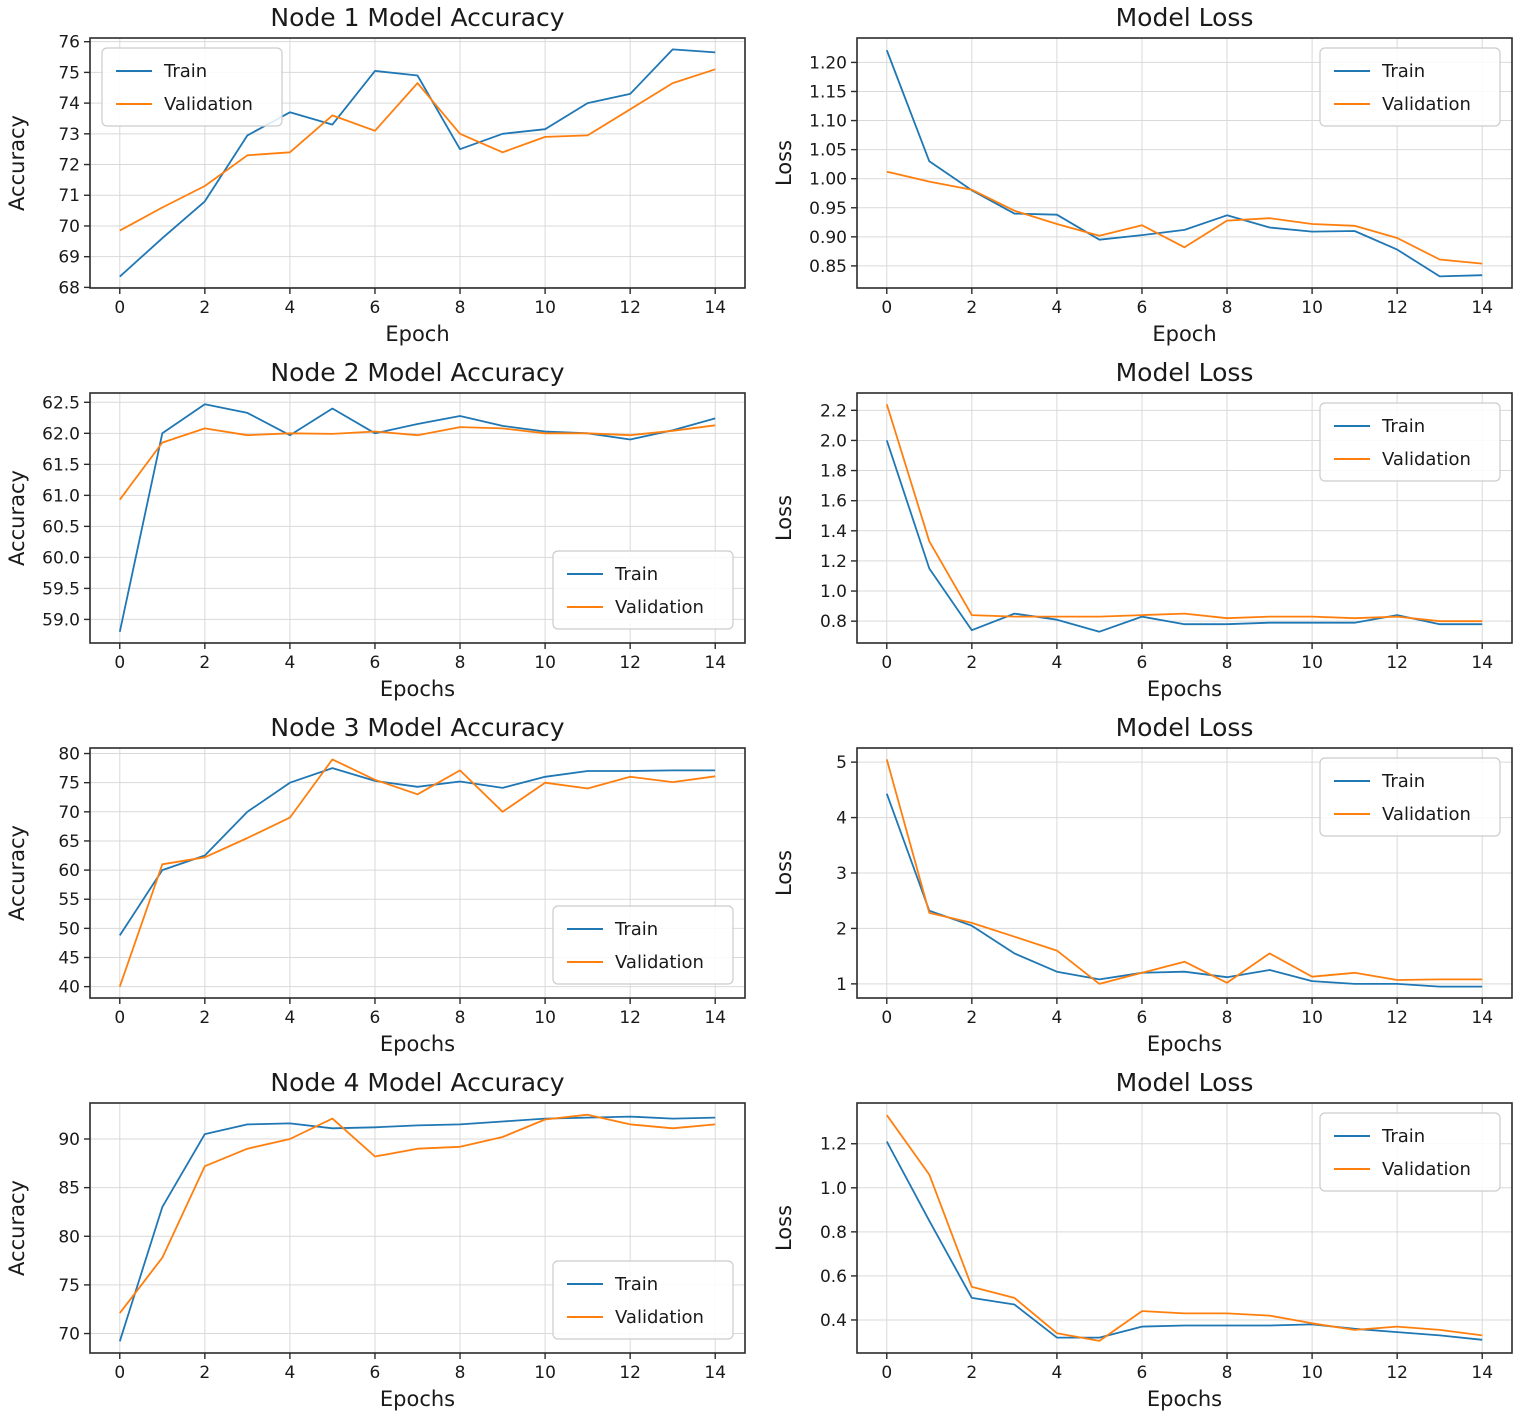  I want to click on y-tick-label: 60, so click(69, 871).